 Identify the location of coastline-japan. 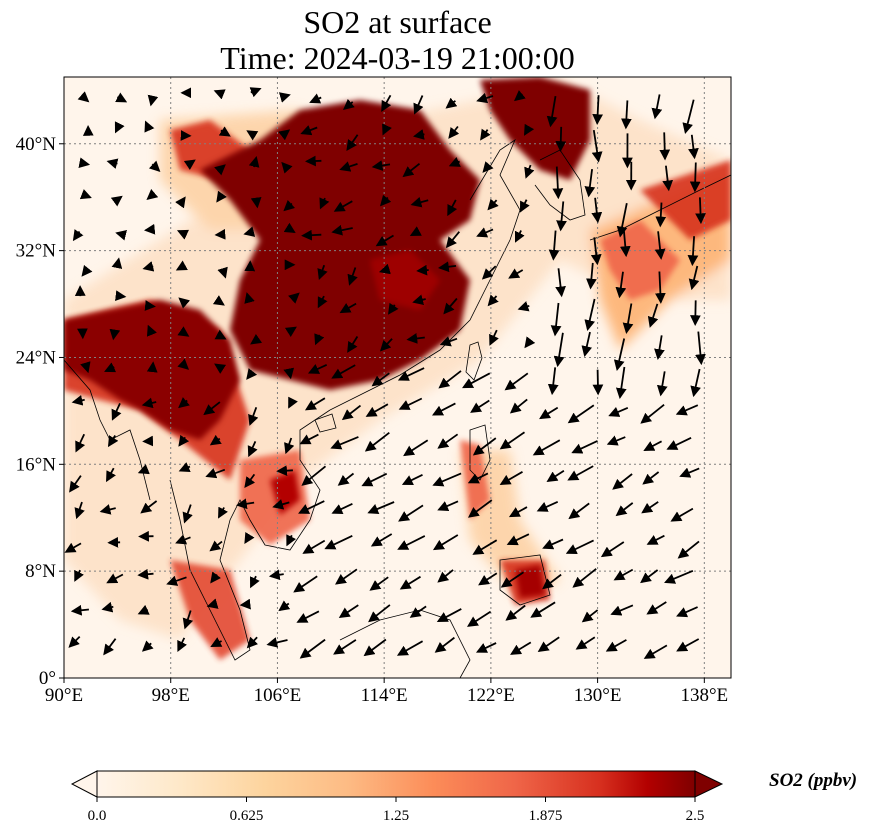
(660, 207).